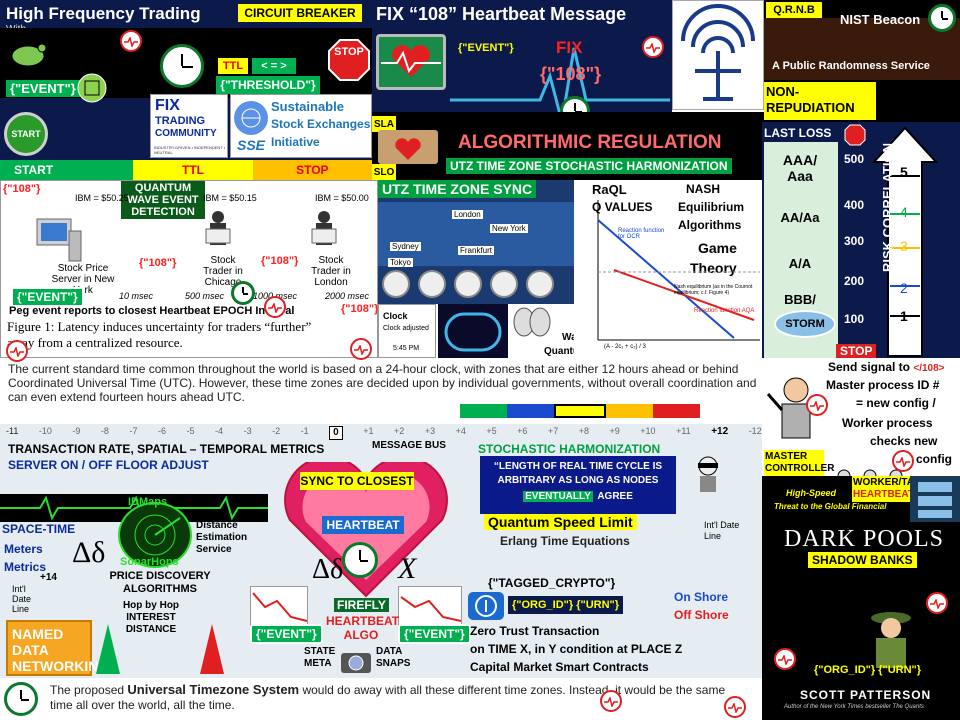  What do you see at coordinates (92, 88) in the screenshot?
I see `robot-icon` at bounding box center [92, 88].